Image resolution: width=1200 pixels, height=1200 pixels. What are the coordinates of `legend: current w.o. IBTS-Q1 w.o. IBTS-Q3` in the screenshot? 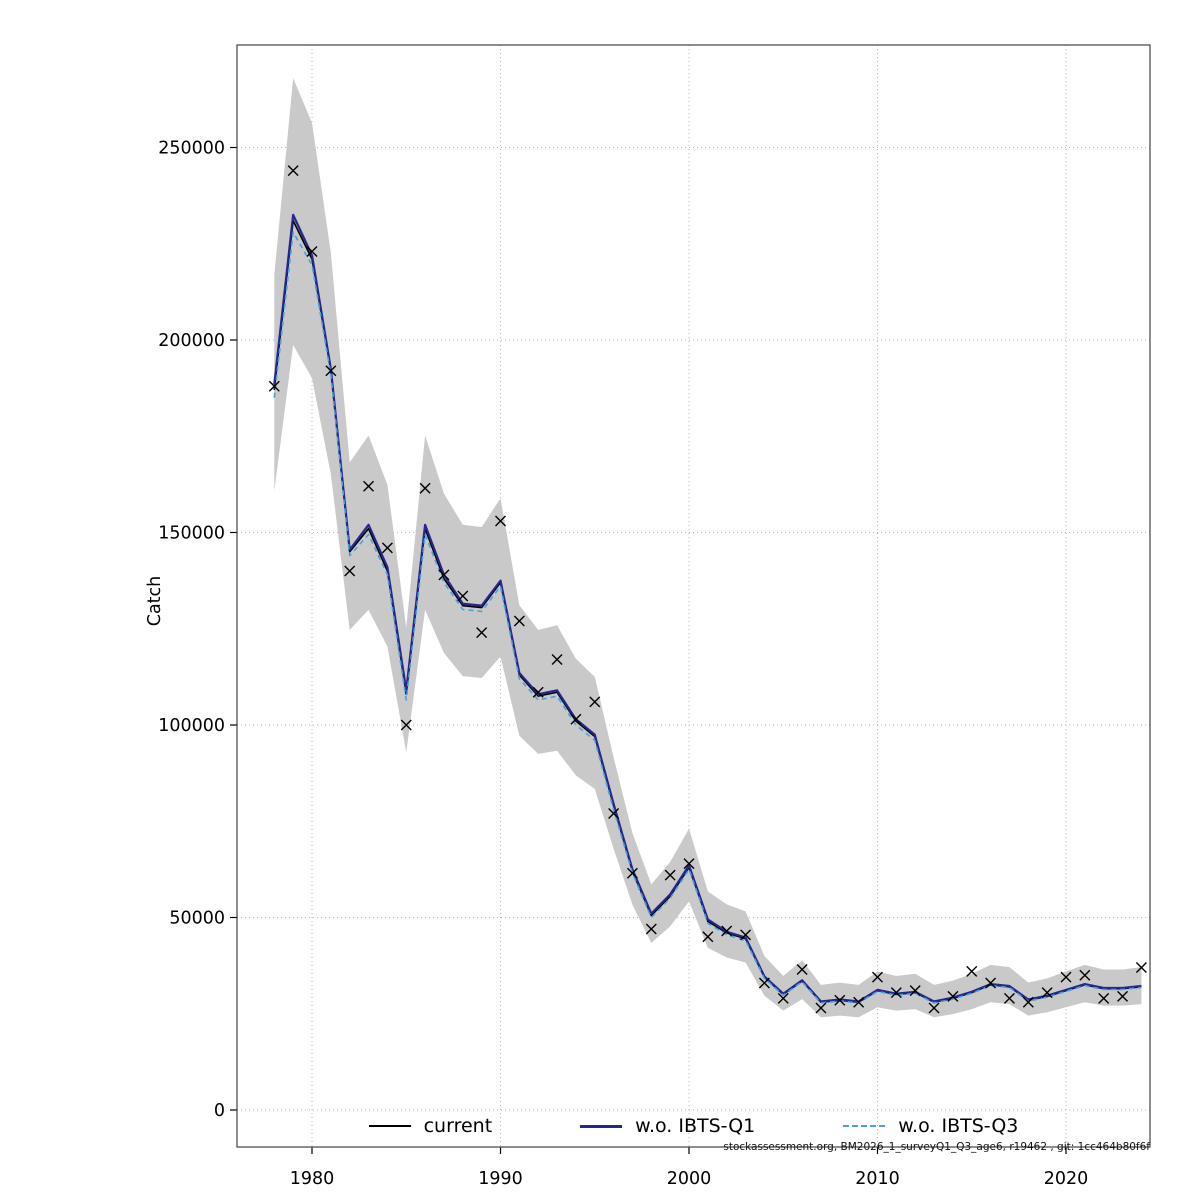 It's located at (693, 1126).